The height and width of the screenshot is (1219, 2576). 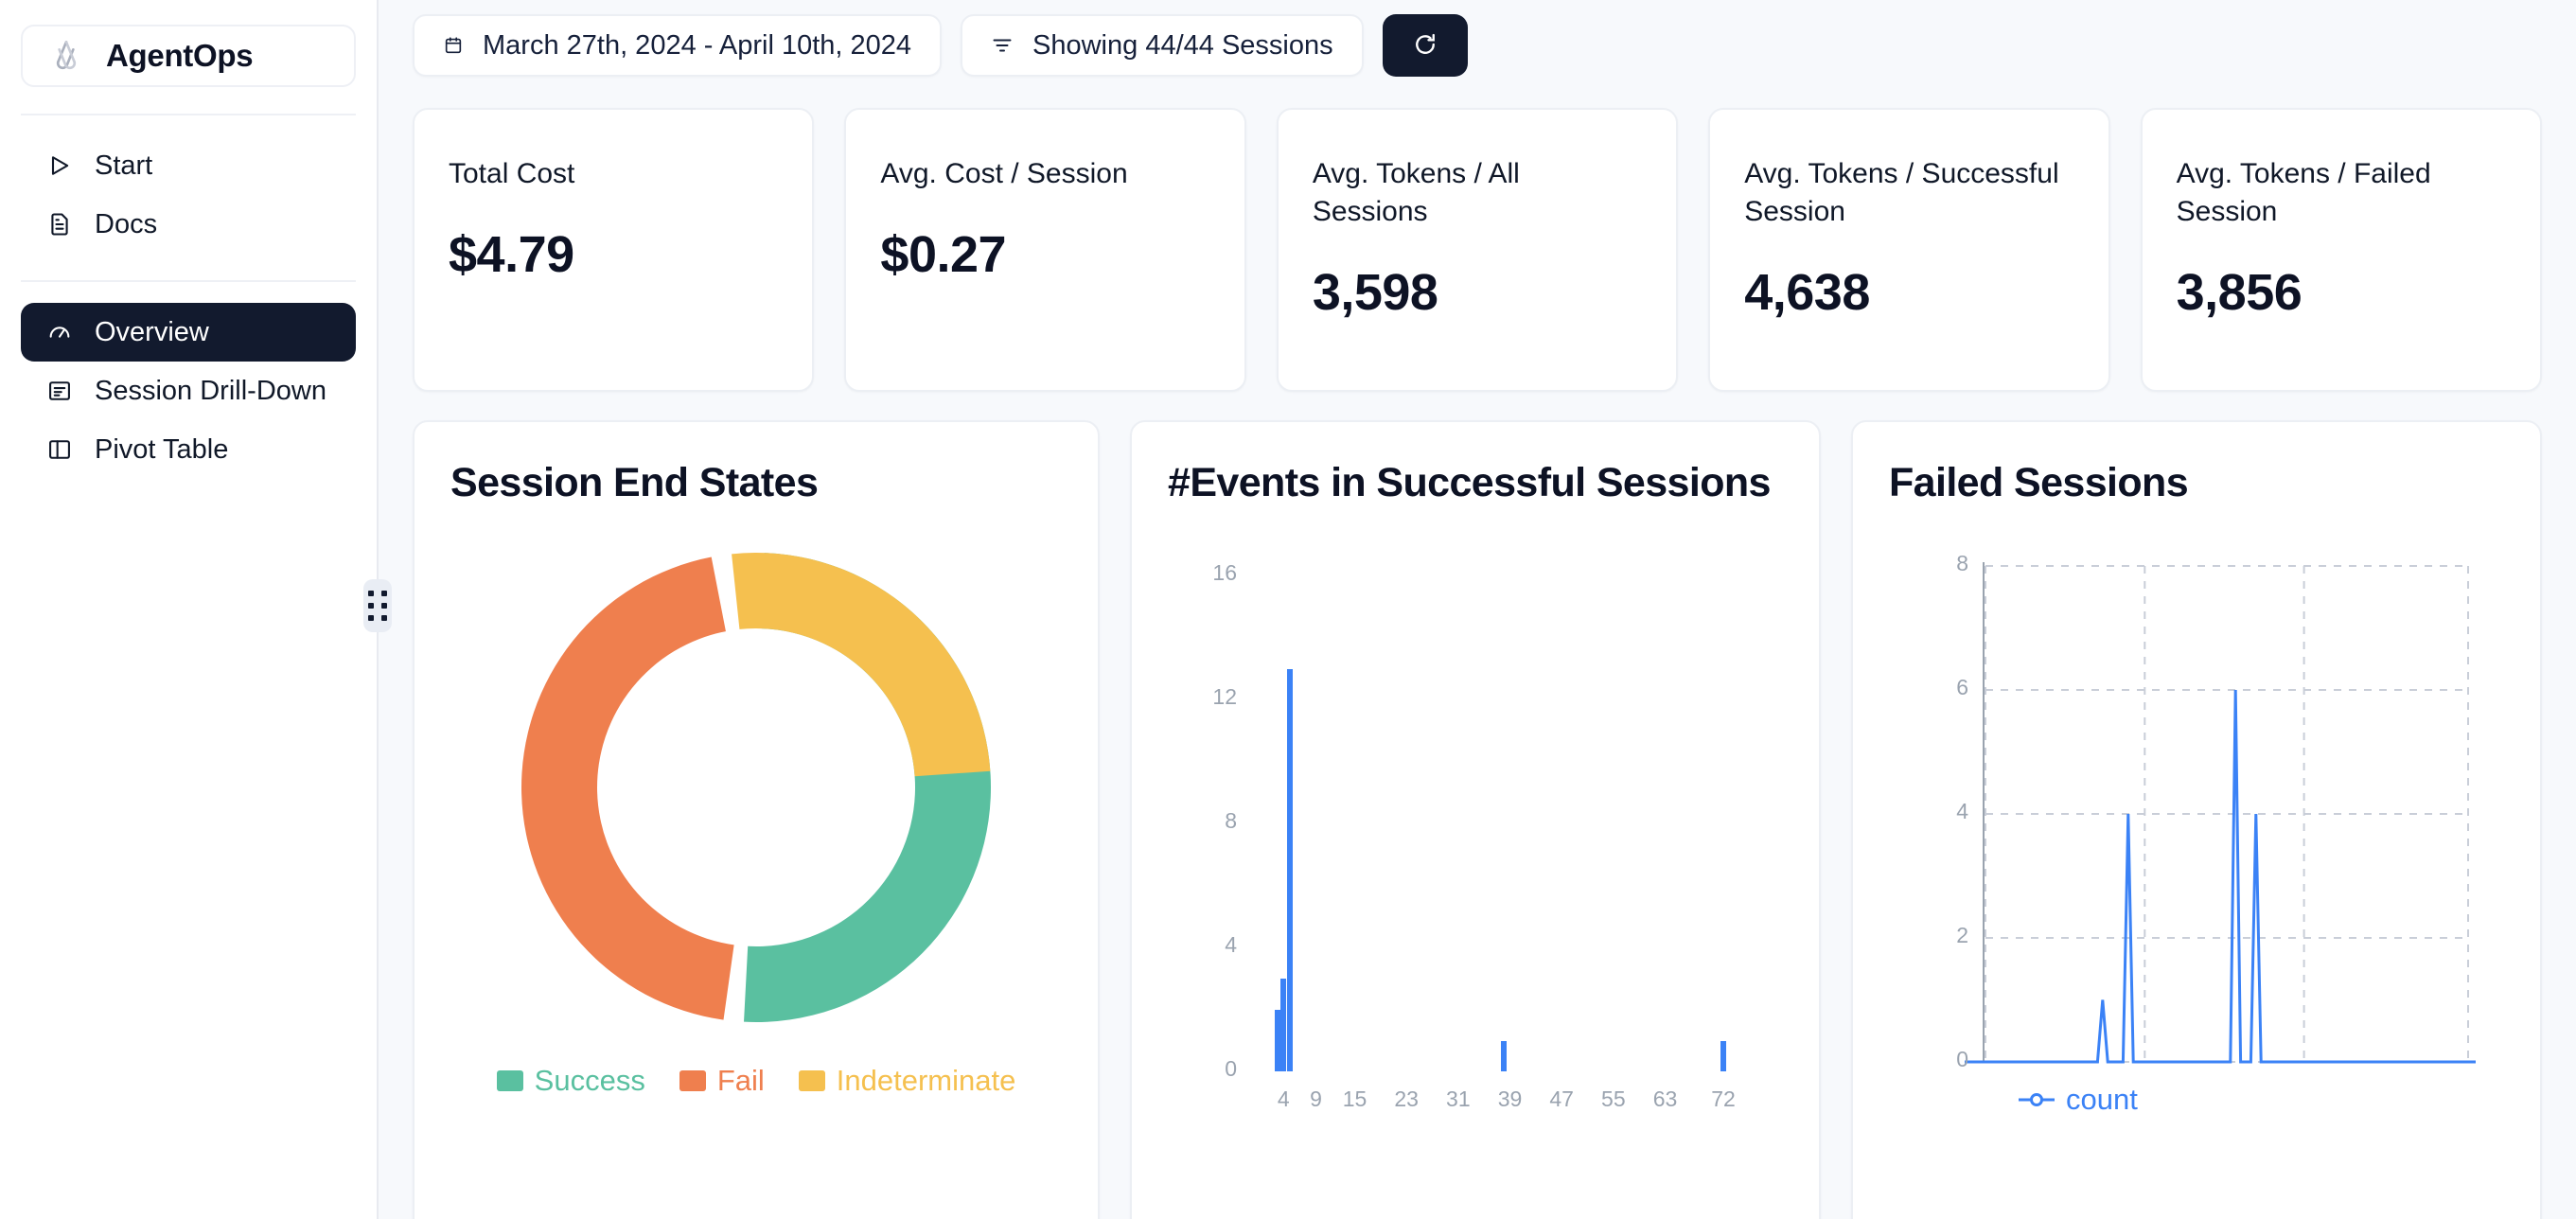 I want to click on x-tick-label: 63, so click(x=1665, y=1099).